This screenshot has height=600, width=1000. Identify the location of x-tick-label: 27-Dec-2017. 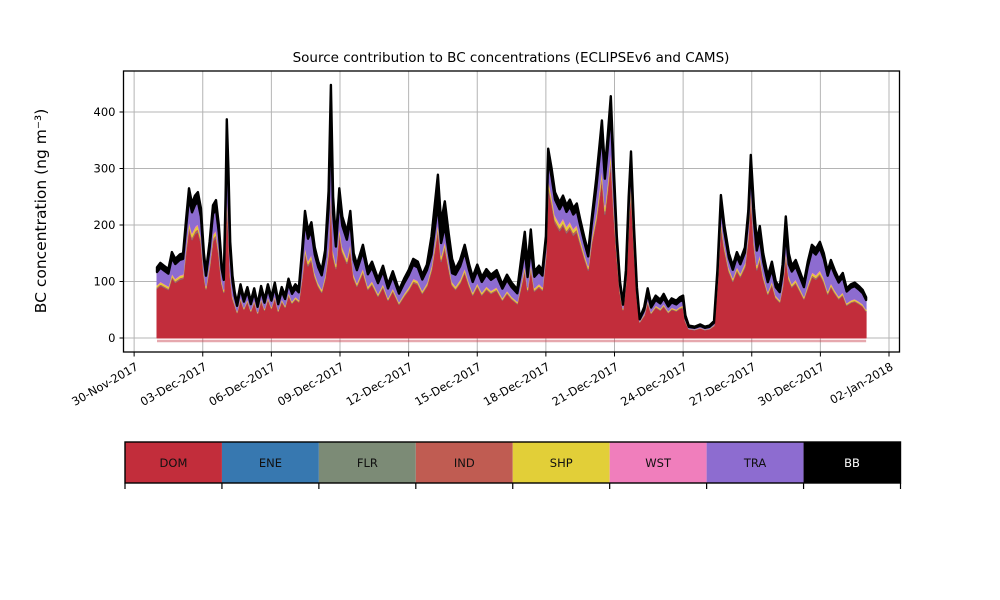
(722, 383).